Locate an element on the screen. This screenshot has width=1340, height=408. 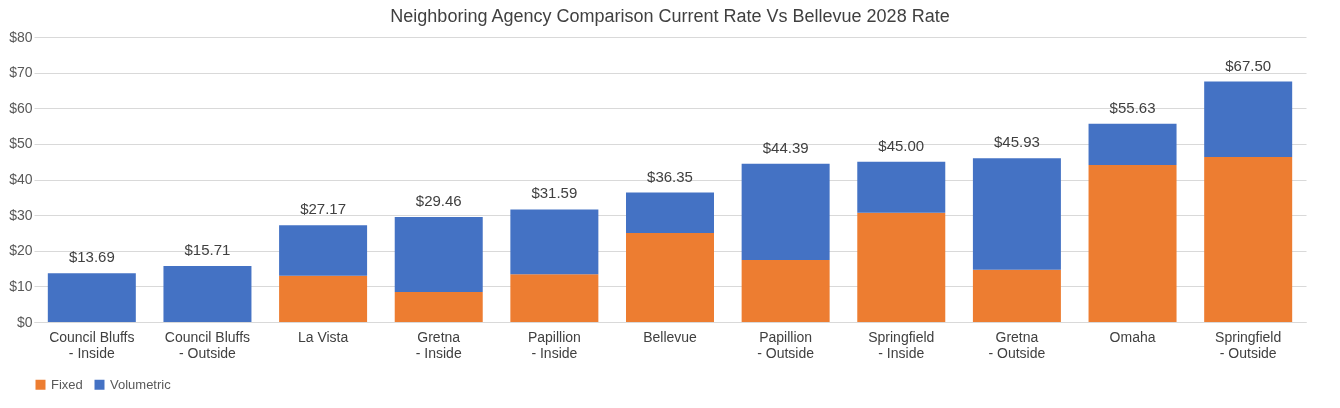
x-tick-label: Springfield - Outside is located at coordinates (1248, 344).